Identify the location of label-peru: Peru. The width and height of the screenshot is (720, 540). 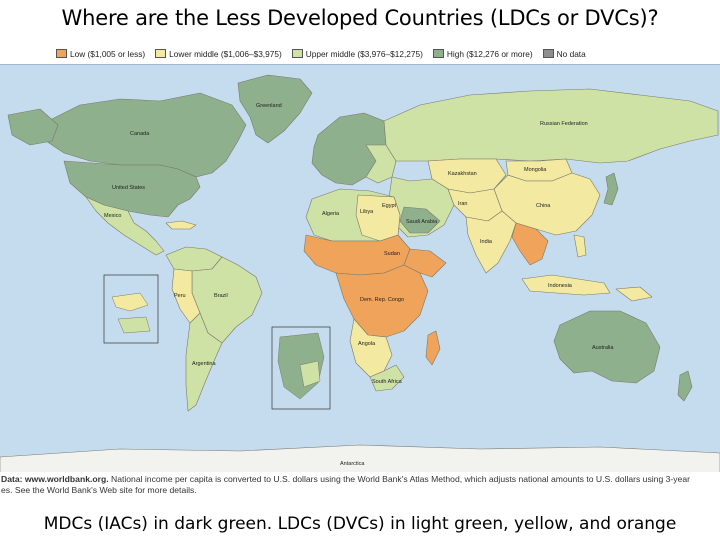
(180, 296).